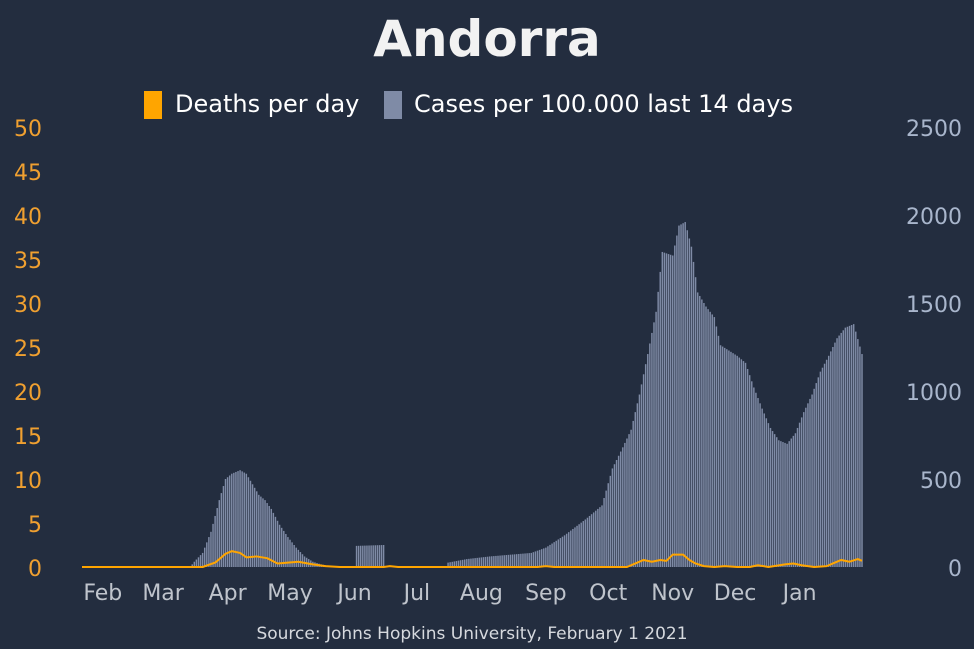 The height and width of the screenshot is (649, 974). I want to click on deaths-line-group, so click(472, 559).